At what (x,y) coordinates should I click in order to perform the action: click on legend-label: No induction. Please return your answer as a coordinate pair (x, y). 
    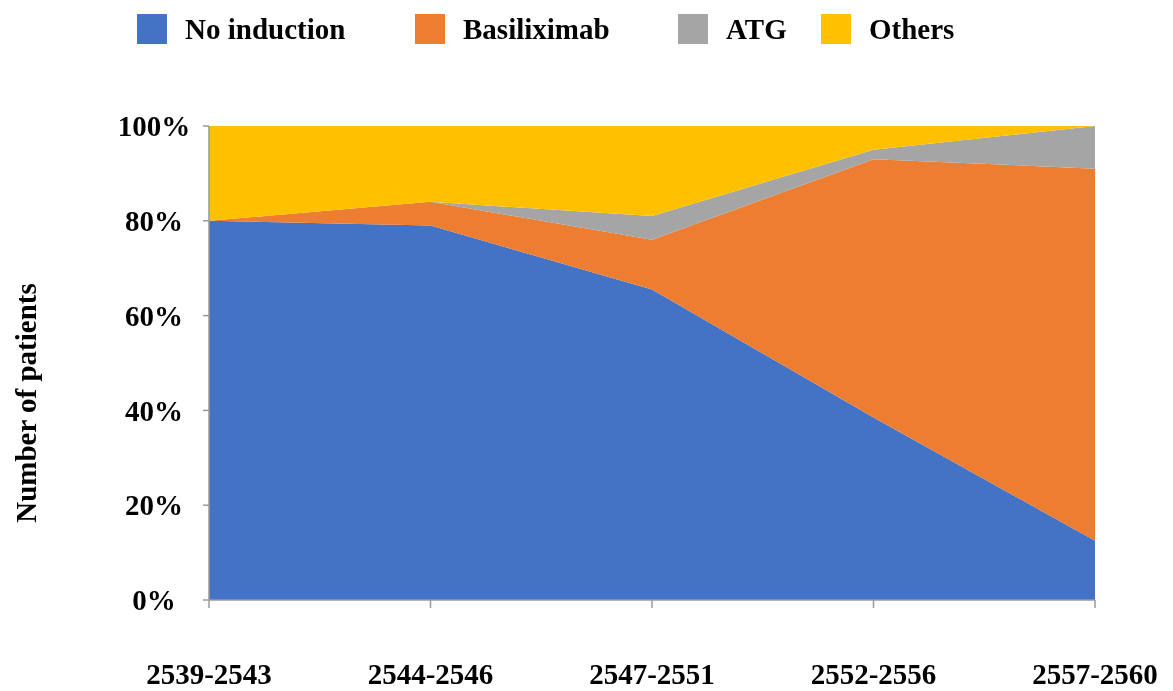
    Looking at the image, I should click on (265, 29).